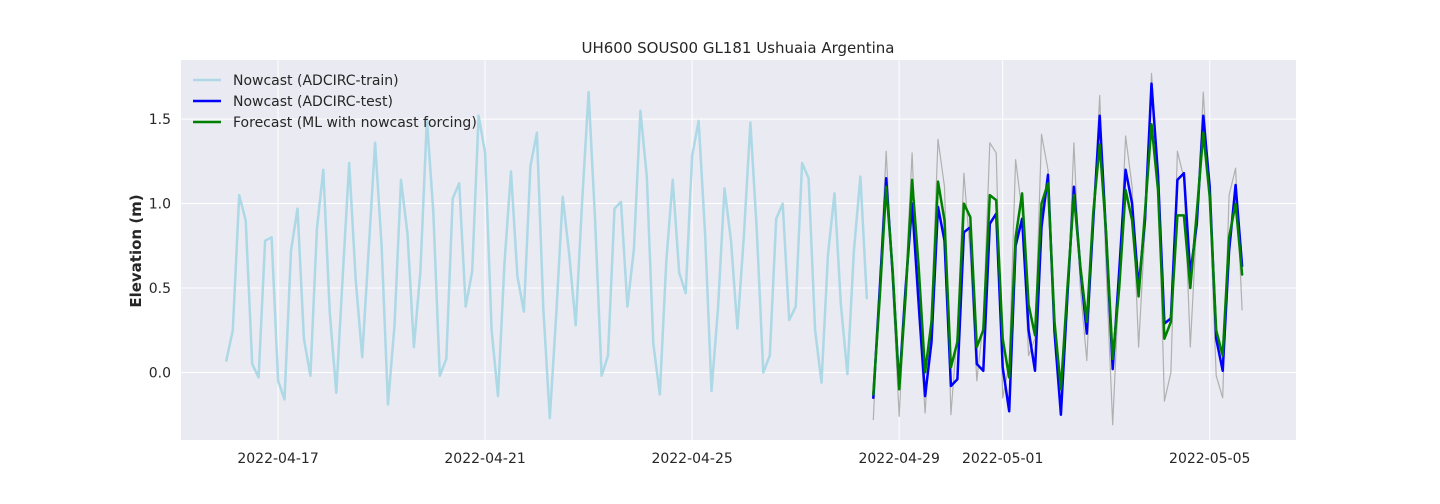 The image size is (1440, 504). Describe the element at coordinates (277, 459) in the screenshot. I see `x-tick-label: 2022-04-17` at that location.